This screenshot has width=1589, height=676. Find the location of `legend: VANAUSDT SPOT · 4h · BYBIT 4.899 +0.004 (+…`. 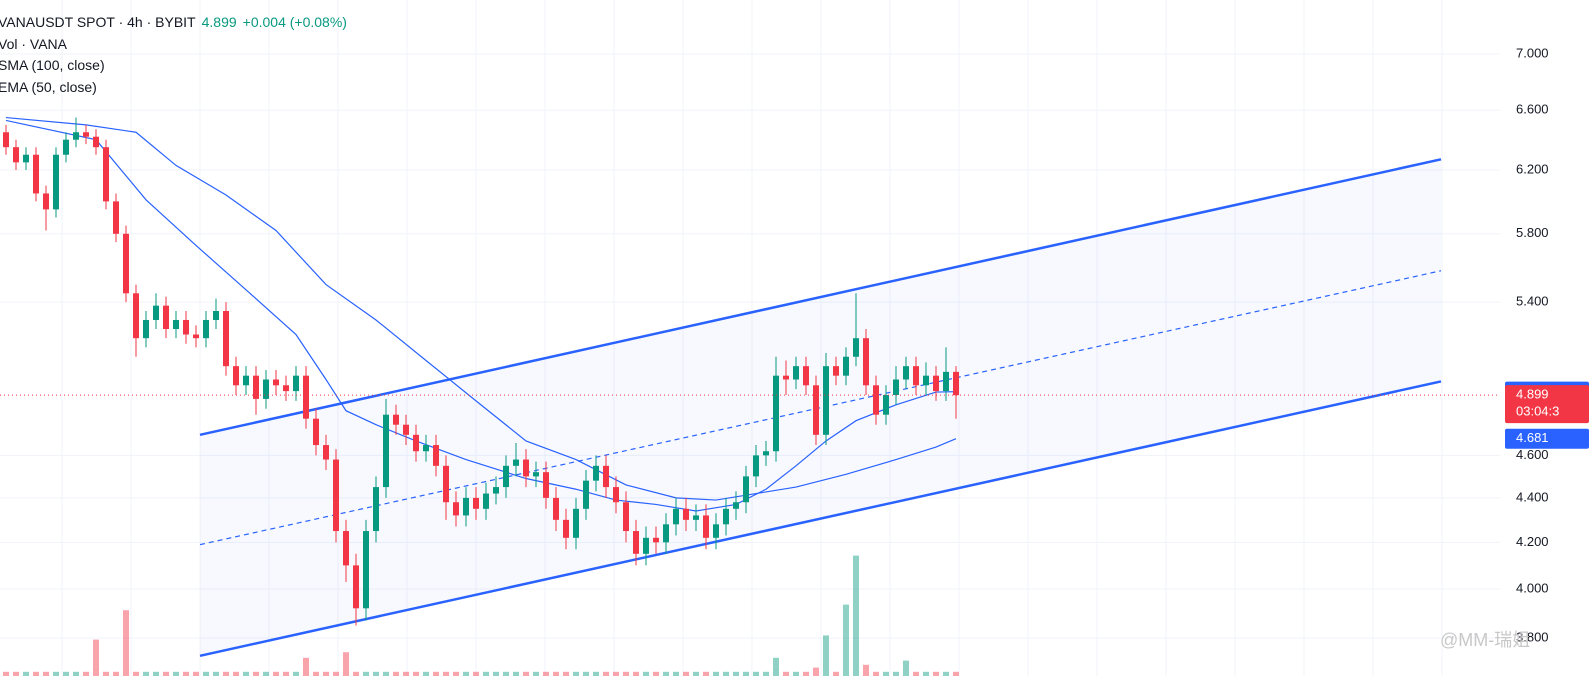

legend: VANAUSDT SPOT · 4h · BYBIT 4.899 +0.004 (+… is located at coordinates (173, 55).